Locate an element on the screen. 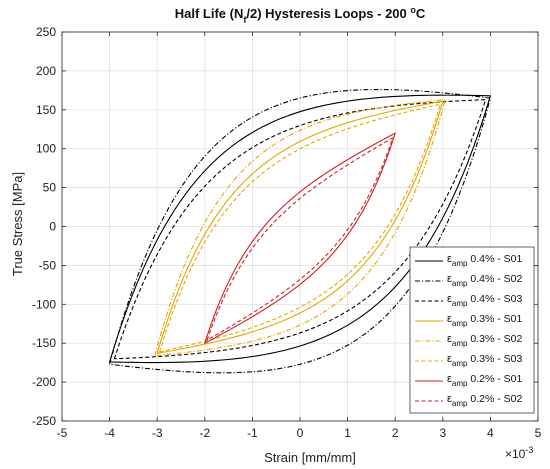 The image size is (550, 469). y-tick-label: 100 is located at coordinates (46, 149).